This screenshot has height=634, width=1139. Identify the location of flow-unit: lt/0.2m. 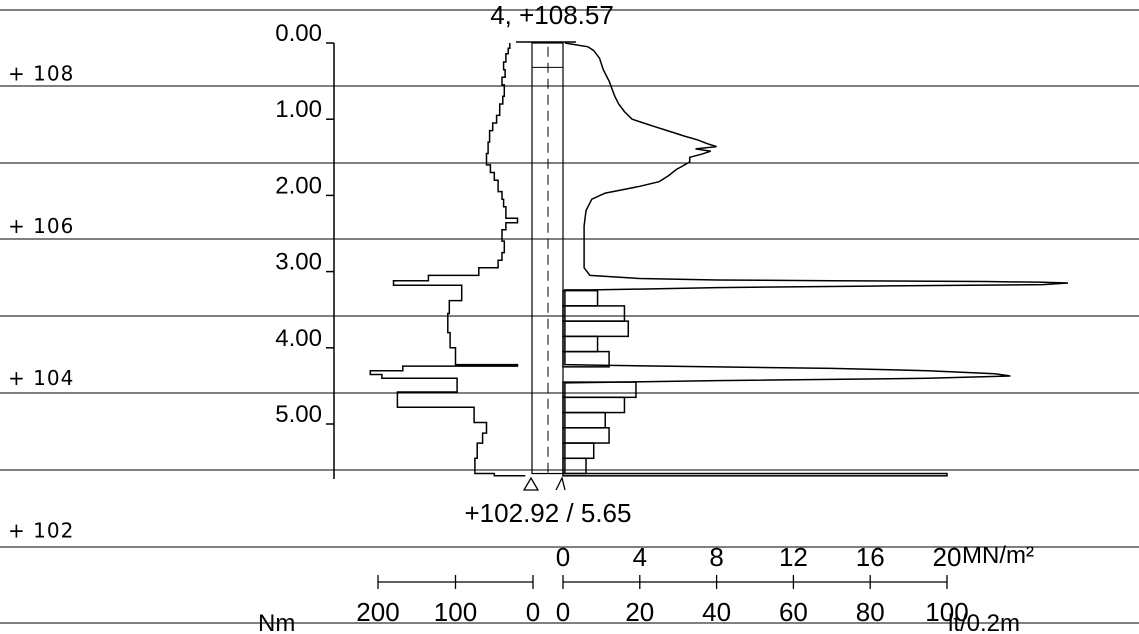
(984, 622).